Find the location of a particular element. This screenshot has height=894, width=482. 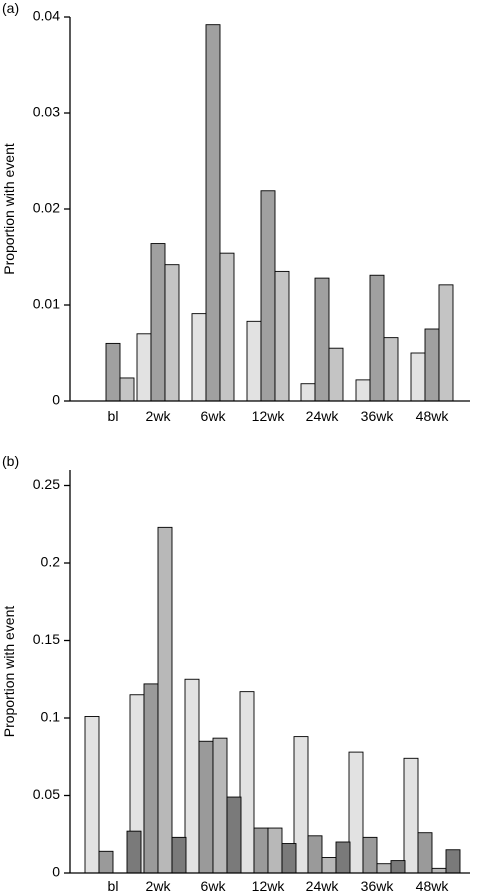

y-tick-label: 0.2 is located at coordinates (51, 562).